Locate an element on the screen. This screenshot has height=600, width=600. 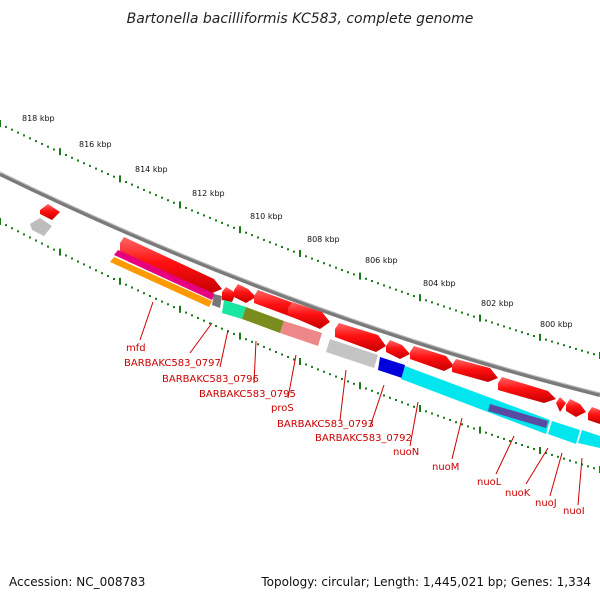
grey-feature is located at coordinates (41, 227).